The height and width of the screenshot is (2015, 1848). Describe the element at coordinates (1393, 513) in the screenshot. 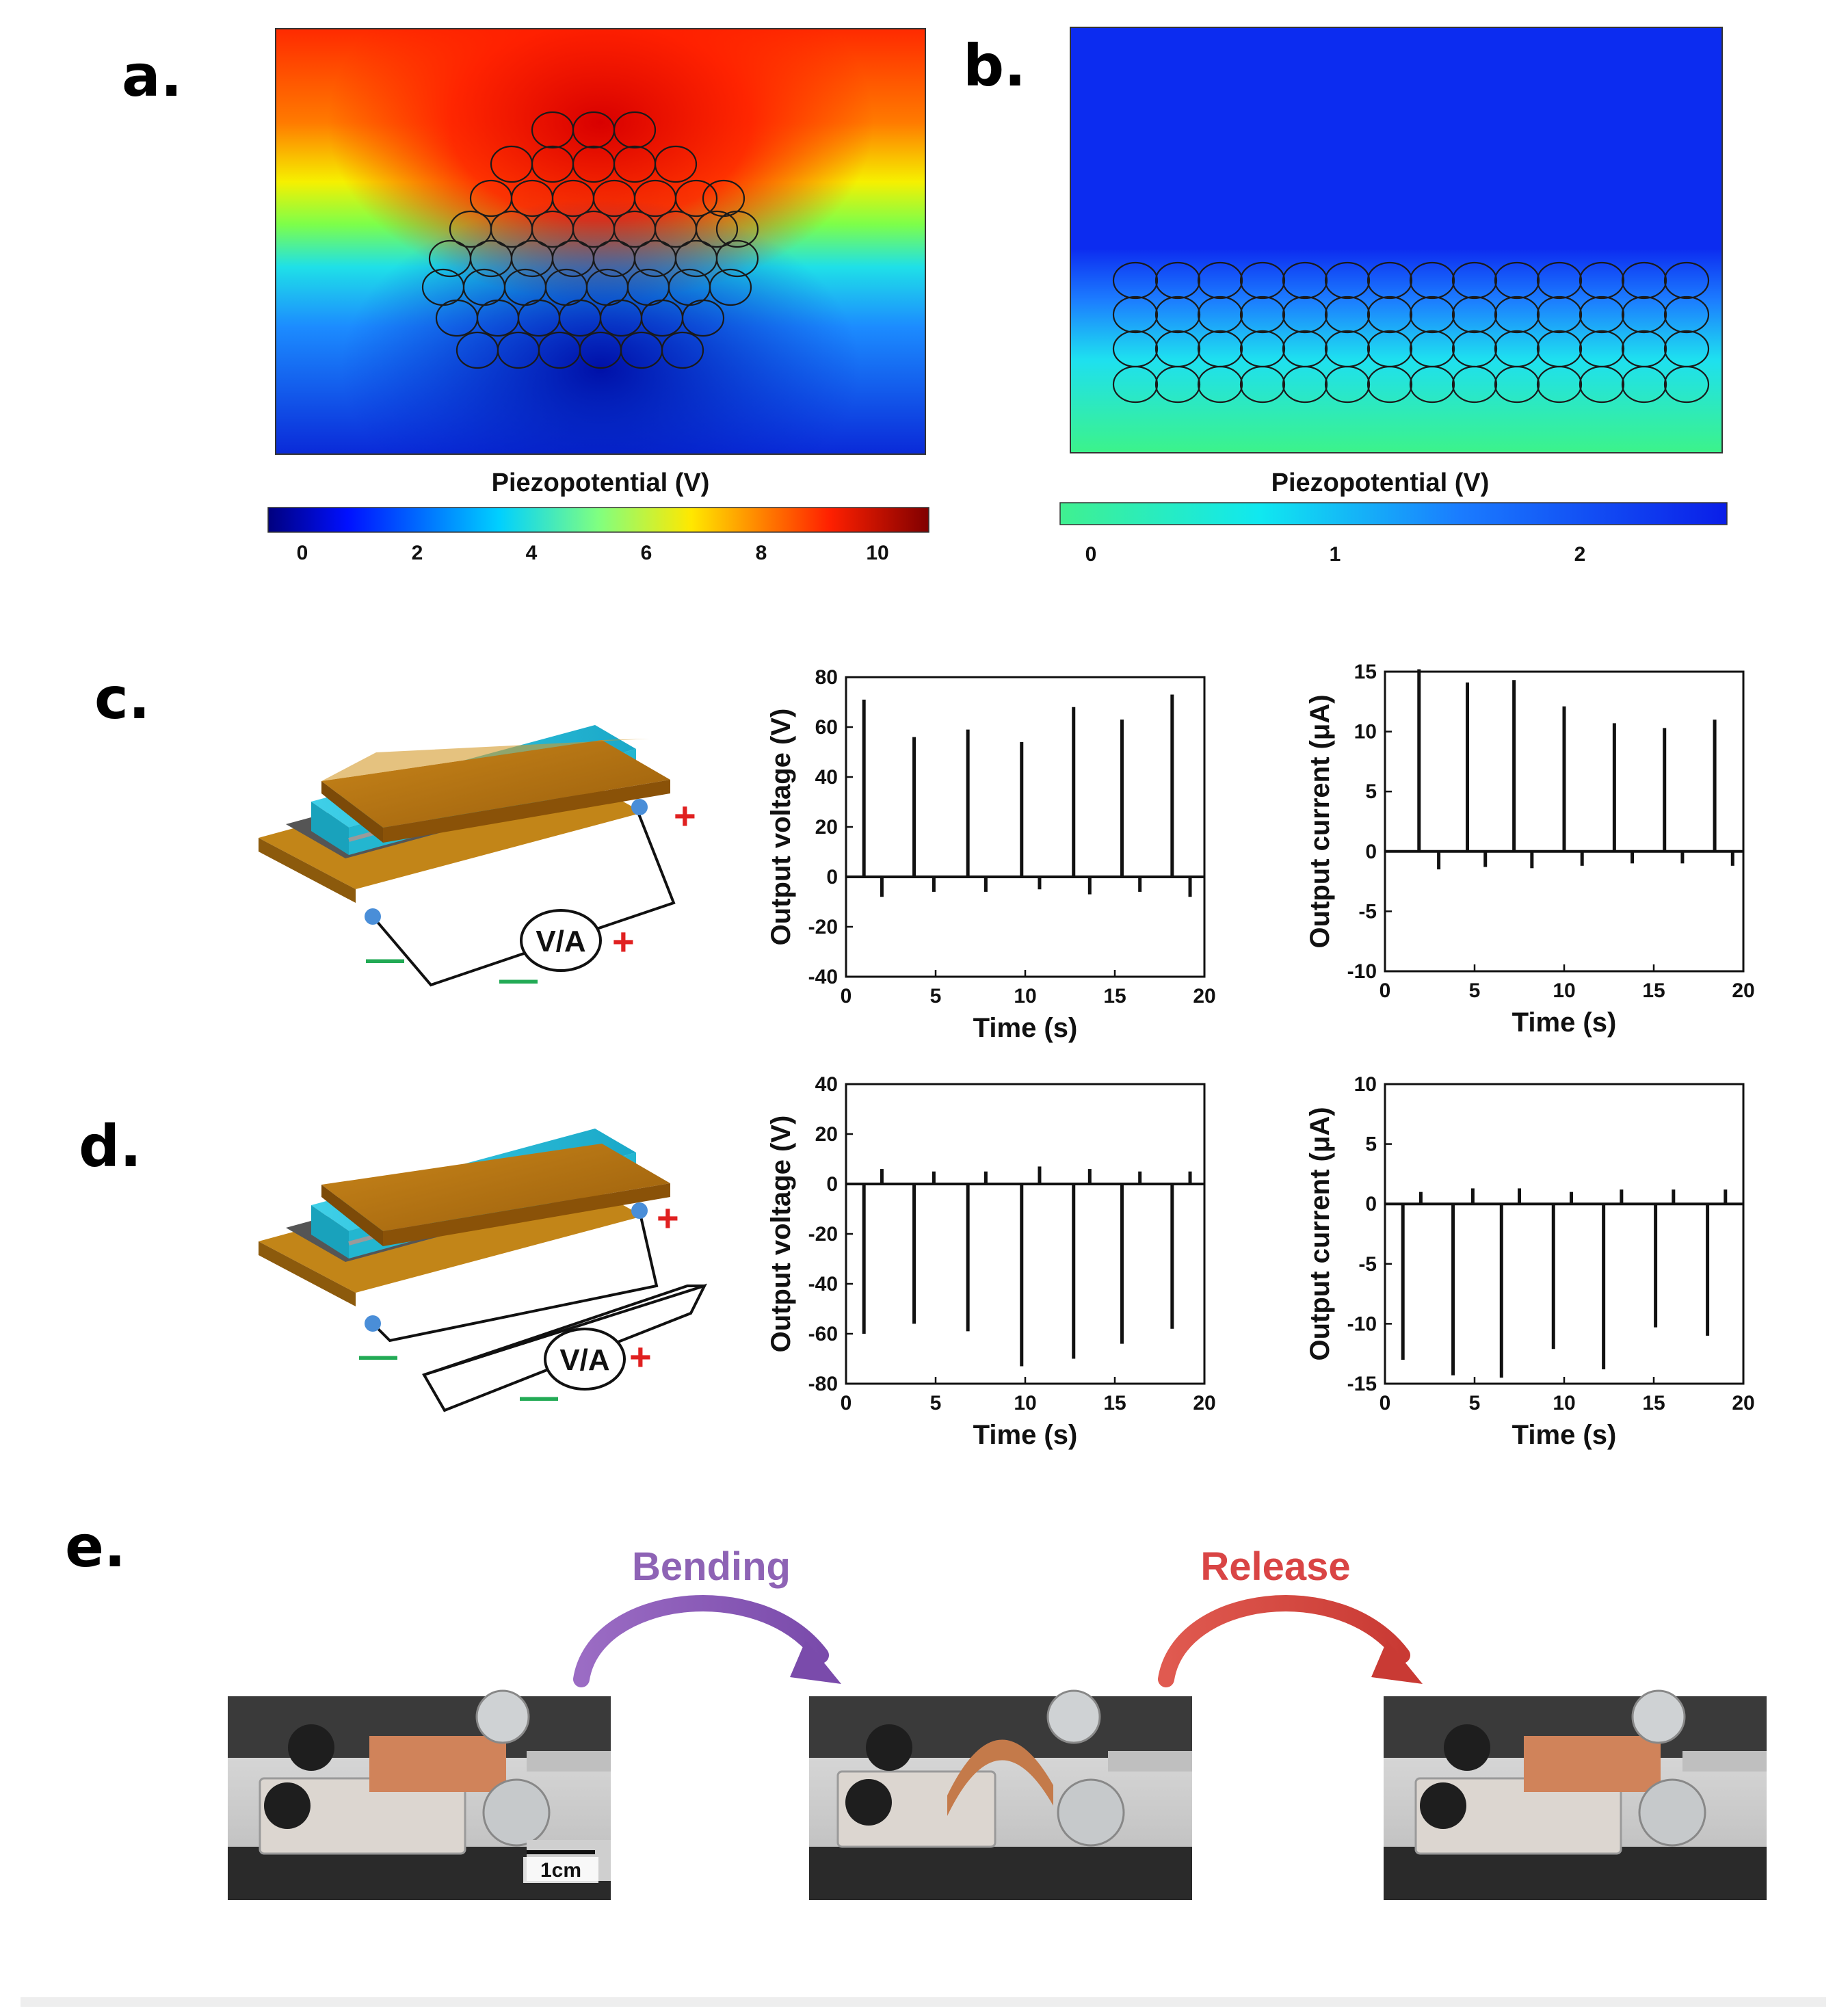

I see `panel-b-colorbar` at that location.